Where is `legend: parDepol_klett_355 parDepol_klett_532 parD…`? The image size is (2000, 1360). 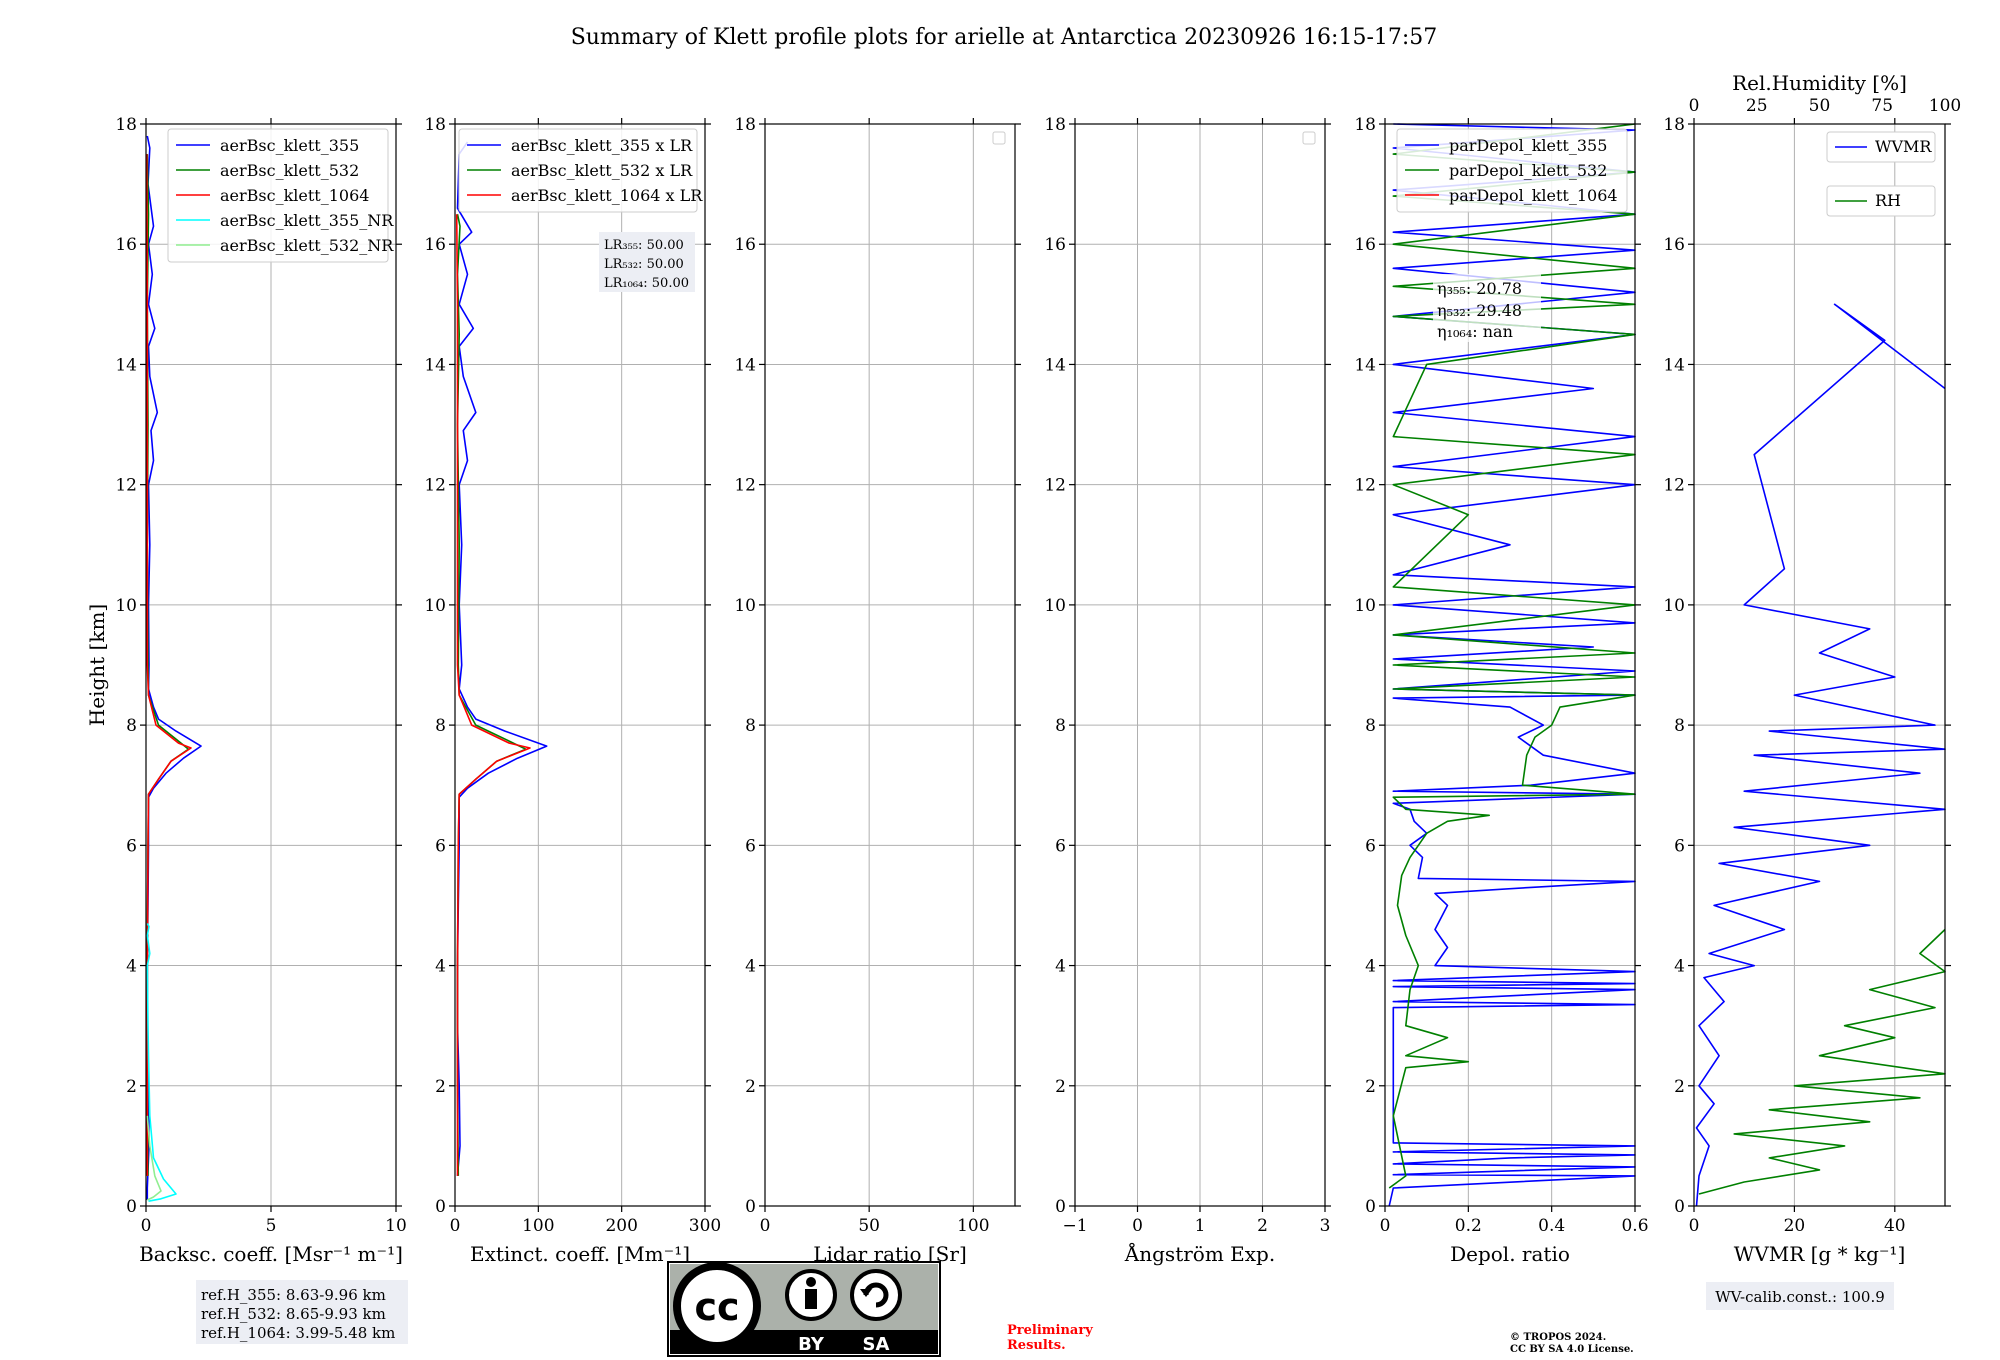
legend: parDepol_klett_355 parDepol_klett_532 parD… is located at coordinates (1512, 170).